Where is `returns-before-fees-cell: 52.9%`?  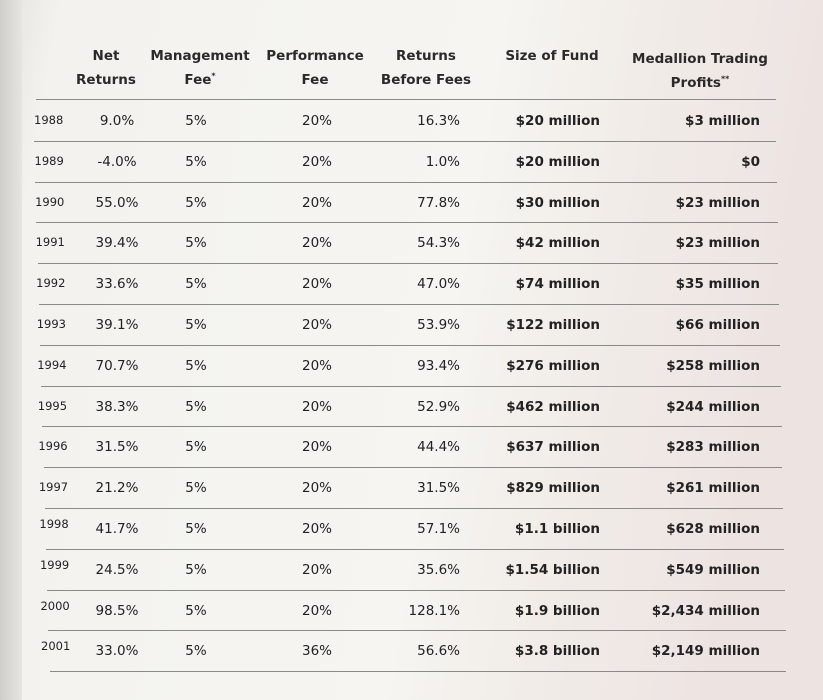 returns-before-fees-cell: 52.9% is located at coordinates (438, 406).